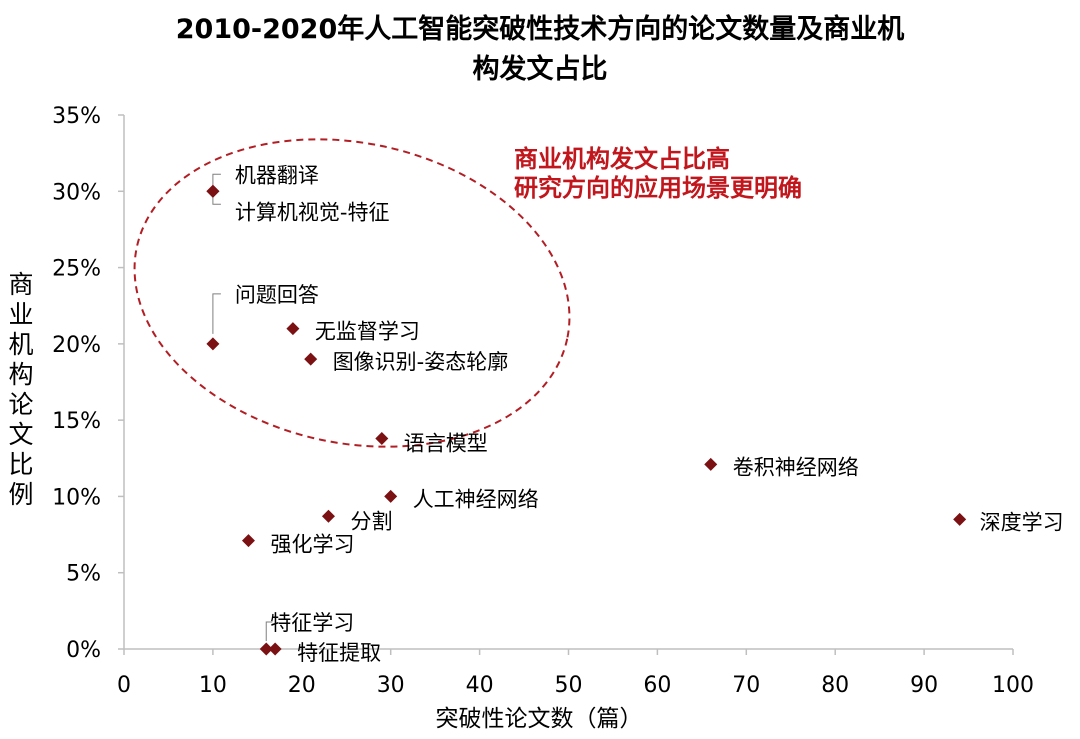 This screenshot has width=1080, height=739. Describe the element at coordinates (312, 623) in the screenshot. I see `data-point-label: 特征学习` at that location.